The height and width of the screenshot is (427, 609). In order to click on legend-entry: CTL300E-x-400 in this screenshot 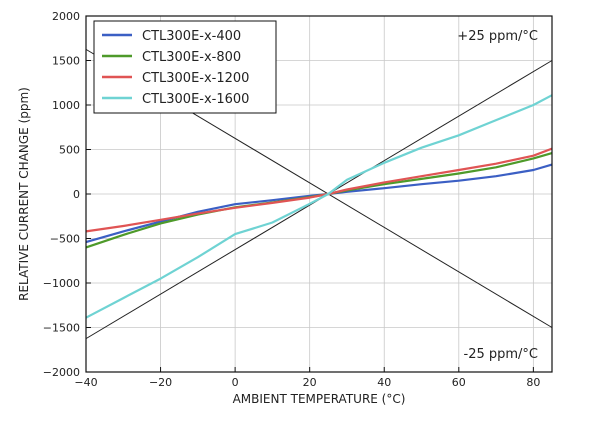, I will do `click(191, 36)`.